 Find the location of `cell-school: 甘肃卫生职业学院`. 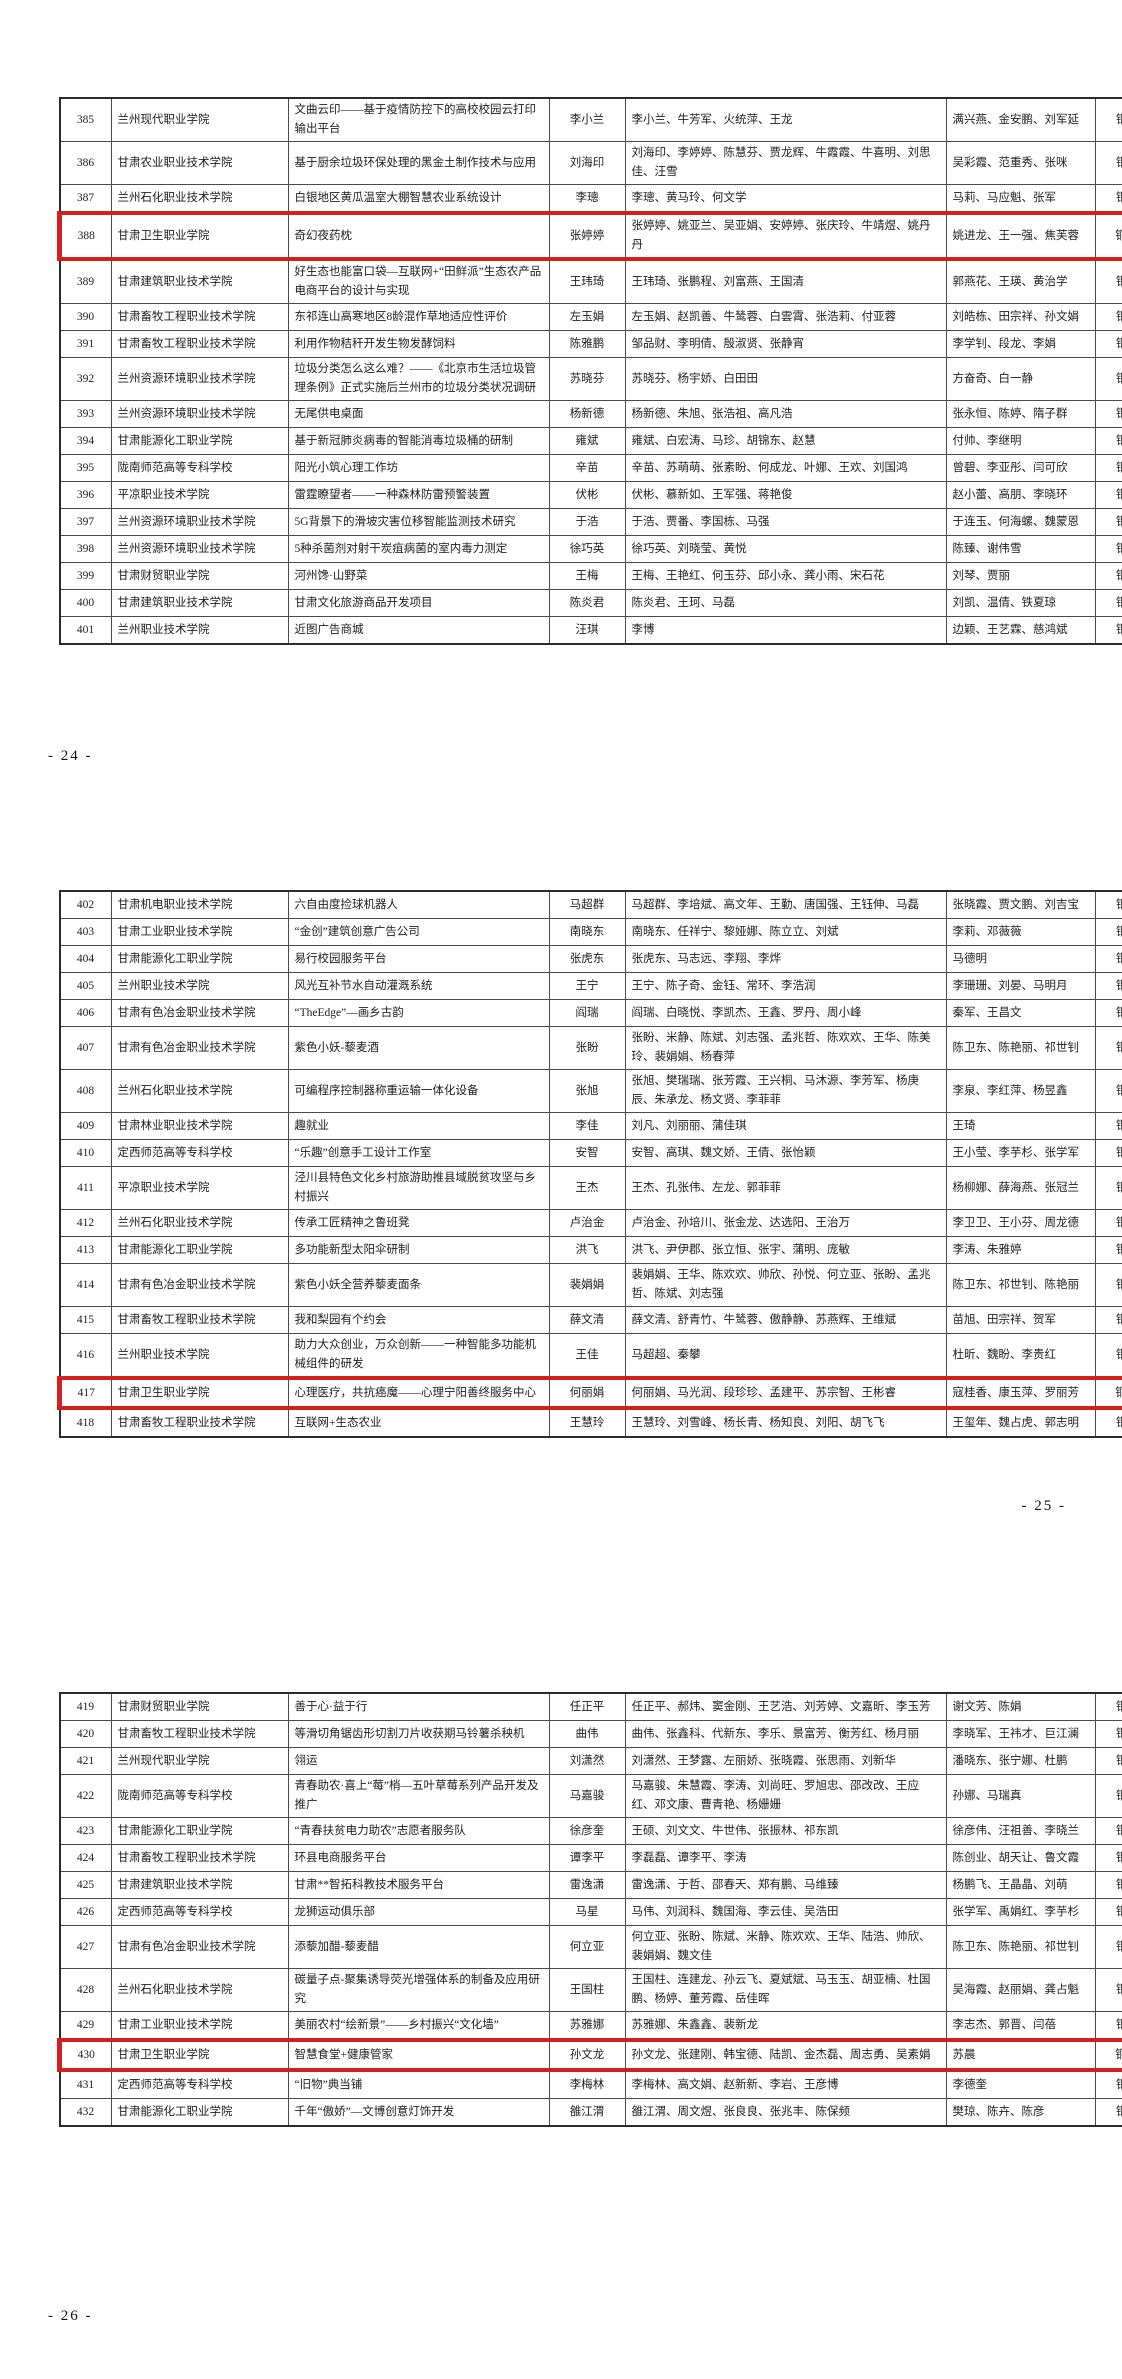

cell-school: 甘肃卫生职业学院 is located at coordinates (199, 236).